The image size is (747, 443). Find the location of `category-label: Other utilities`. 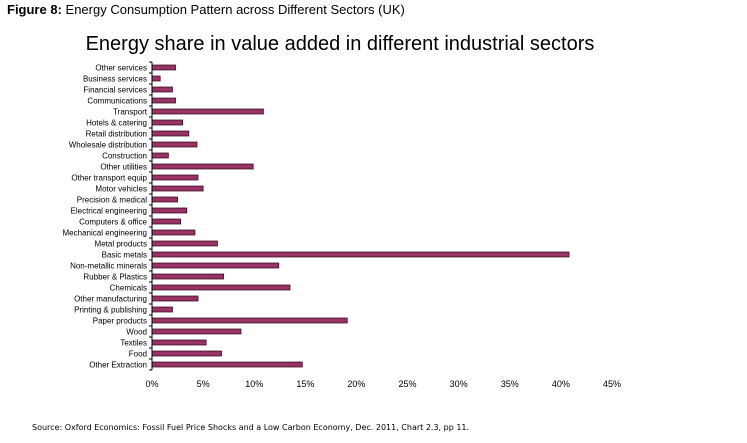

category-label: Other utilities is located at coordinates (123, 167).